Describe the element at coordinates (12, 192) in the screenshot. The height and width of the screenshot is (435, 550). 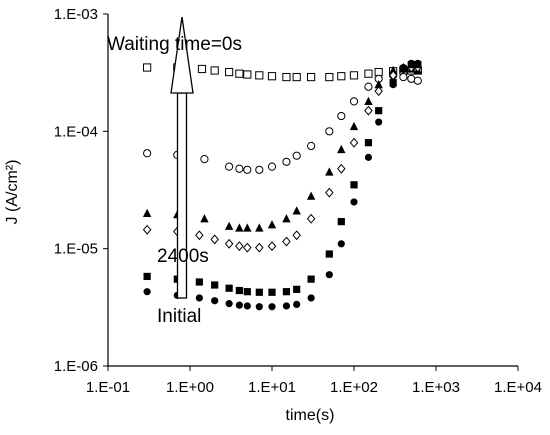
I see `y-axis-title: J (A/cm²)` at that location.